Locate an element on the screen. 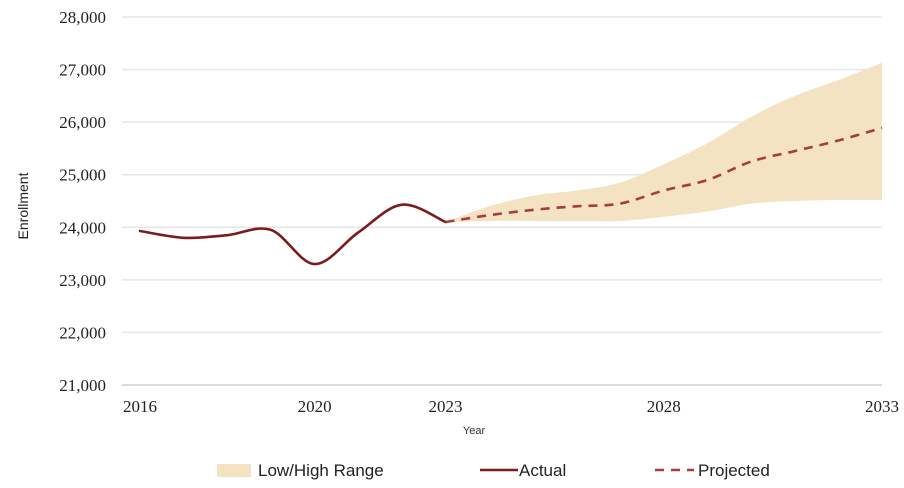 The width and height of the screenshot is (904, 488). y-tick-label: 26,000 is located at coordinates (82, 122).